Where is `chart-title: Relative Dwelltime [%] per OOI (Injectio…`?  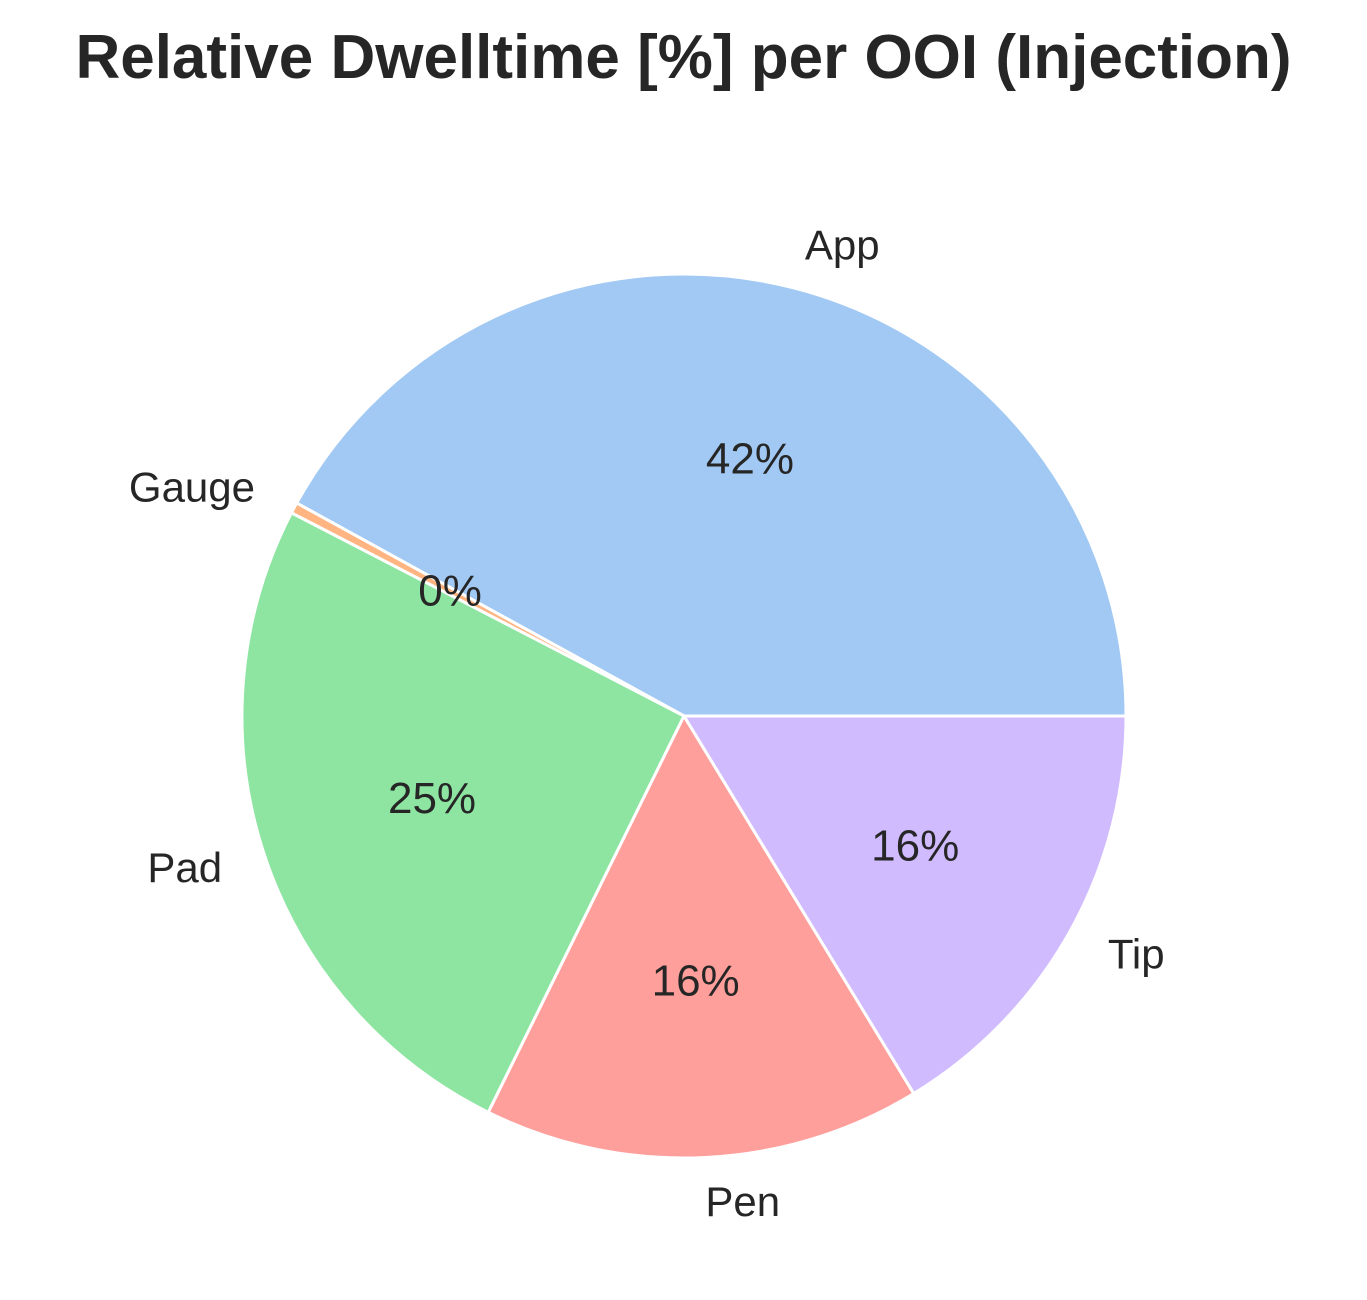
chart-title: Relative Dwelltime [%] per OOI (Injectio… is located at coordinates (683, 57).